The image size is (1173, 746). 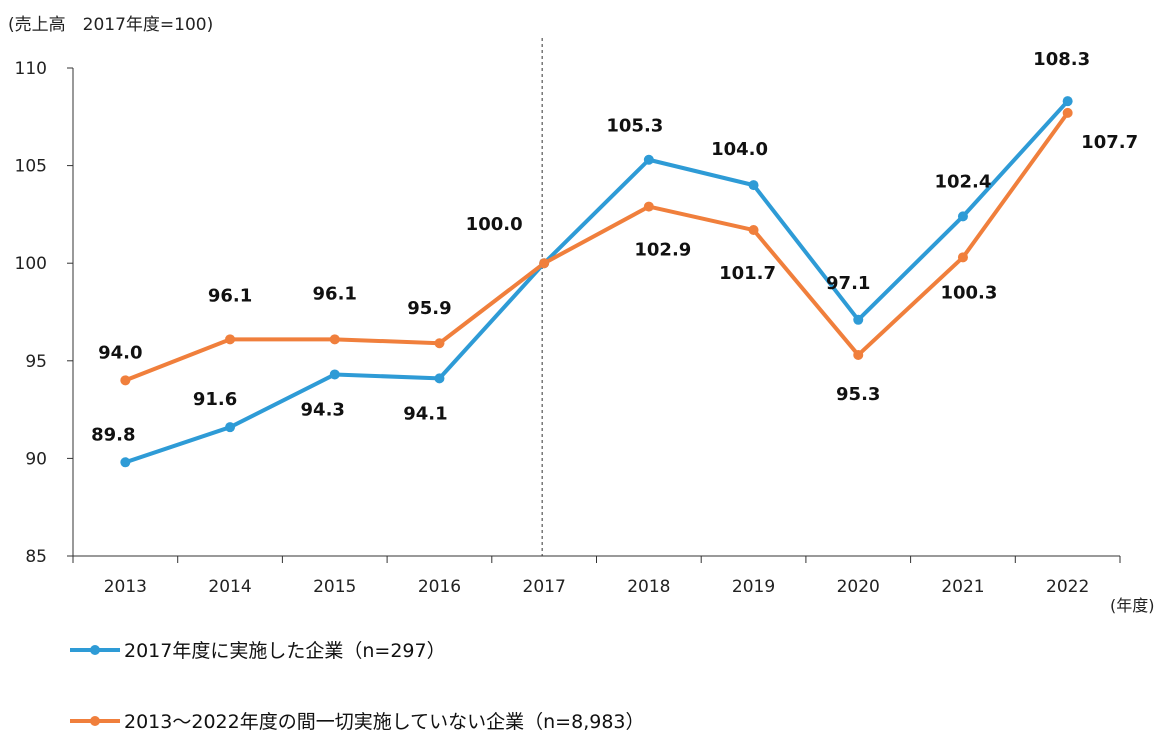 I want to click on y-tick-label: 95, so click(x=36, y=362).